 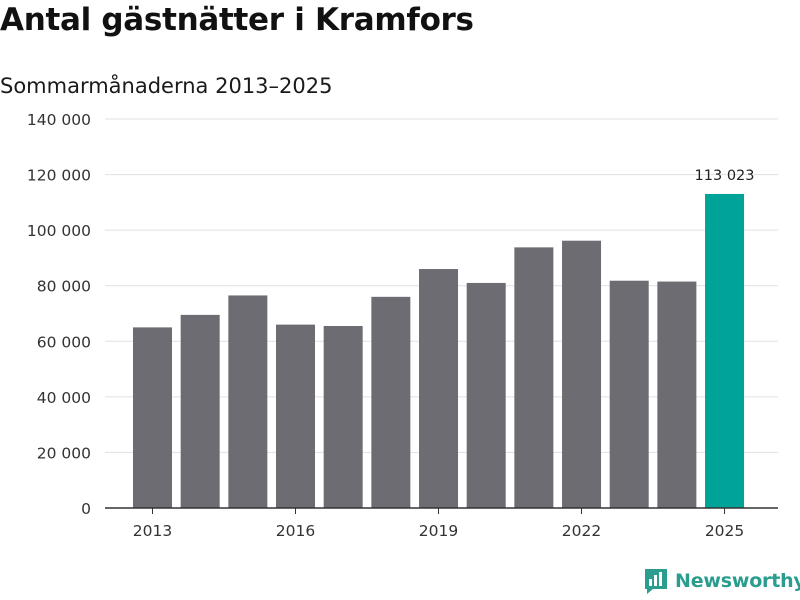 I want to click on brand-name: Newsworthy, so click(x=737, y=581).